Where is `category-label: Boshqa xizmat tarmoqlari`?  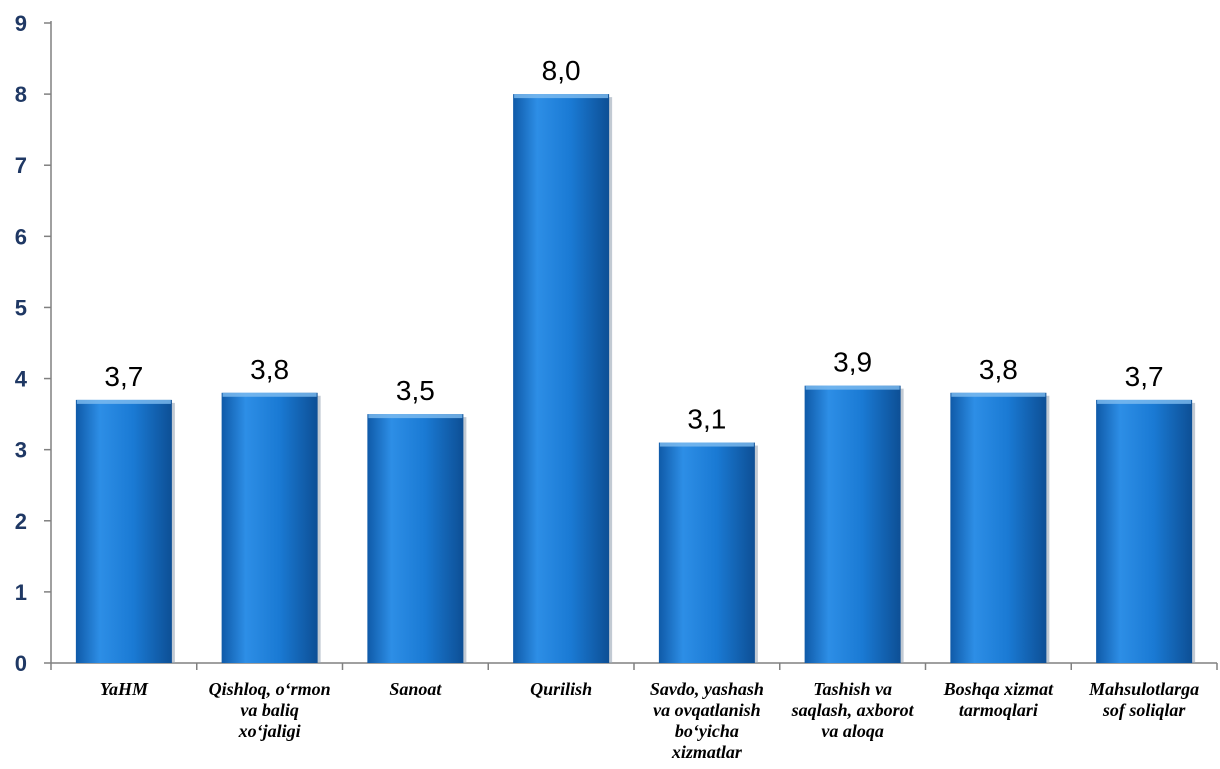 category-label: Boshqa xizmat tarmoqlari is located at coordinates (999, 699).